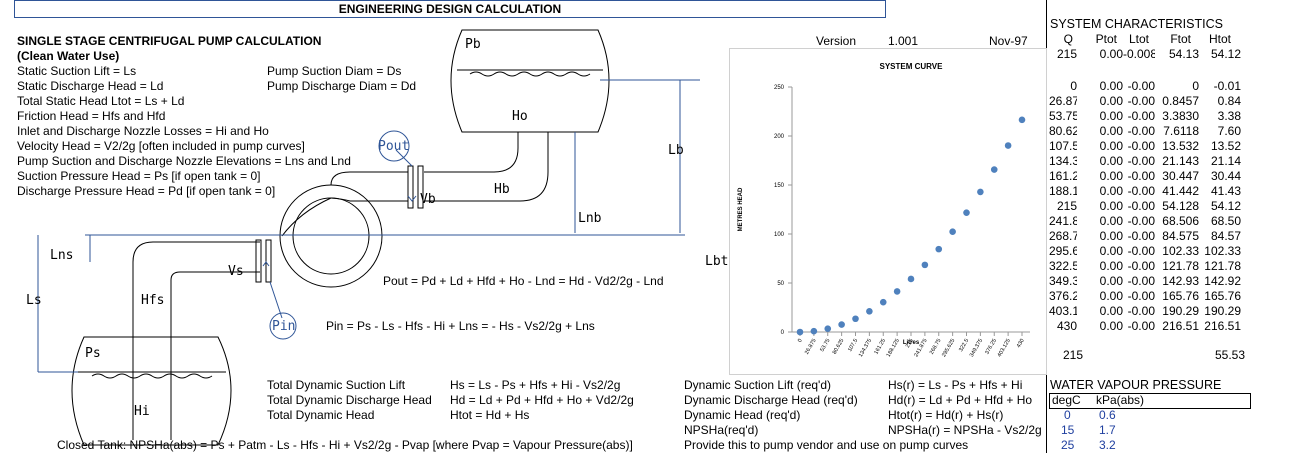  I want to click on vapour-header-degc: degC, so click(1066, 400).